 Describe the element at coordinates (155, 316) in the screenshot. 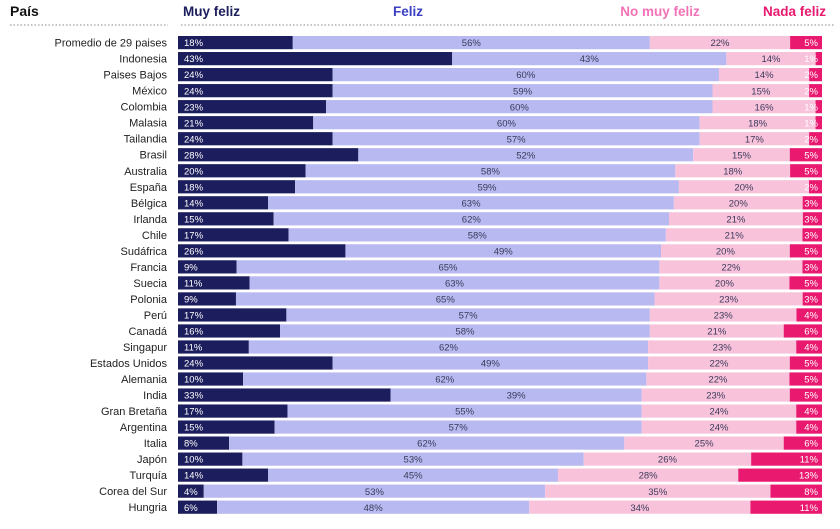

I see `category-label: Perú` at that location.